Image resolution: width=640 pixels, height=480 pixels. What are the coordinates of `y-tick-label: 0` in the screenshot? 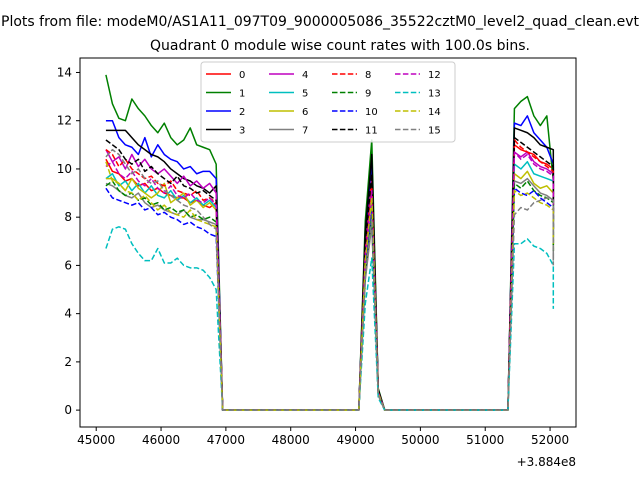 It's located at (68, 410).